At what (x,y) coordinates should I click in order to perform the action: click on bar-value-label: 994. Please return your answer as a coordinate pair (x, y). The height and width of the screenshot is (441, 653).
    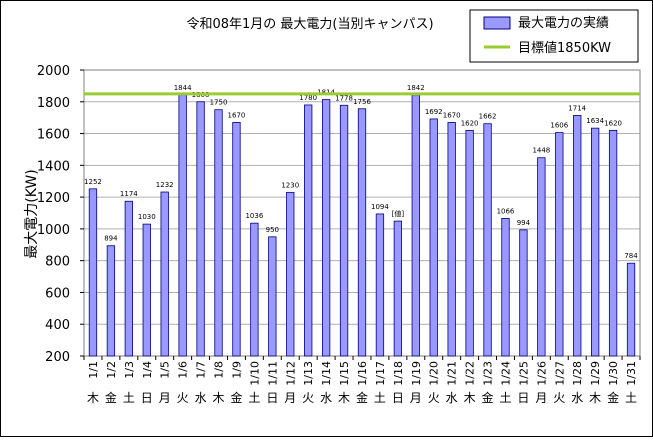
    Looking at the image, I should click on (524, 223).